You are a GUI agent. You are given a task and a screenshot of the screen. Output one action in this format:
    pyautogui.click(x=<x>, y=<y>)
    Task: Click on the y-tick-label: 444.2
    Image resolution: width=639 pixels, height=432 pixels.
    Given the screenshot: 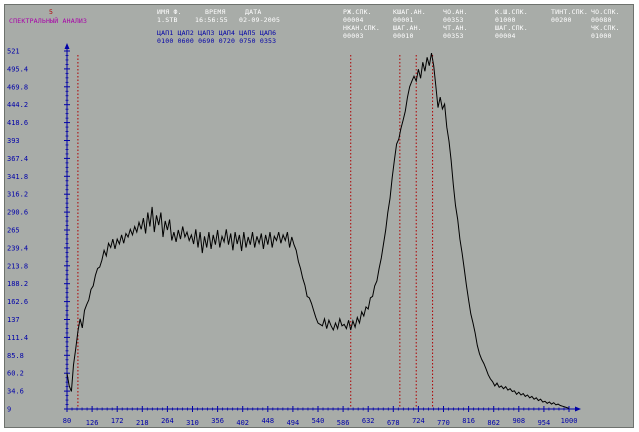 What is the action you would take?
    pyautogui.click(x=17, y=105)
    